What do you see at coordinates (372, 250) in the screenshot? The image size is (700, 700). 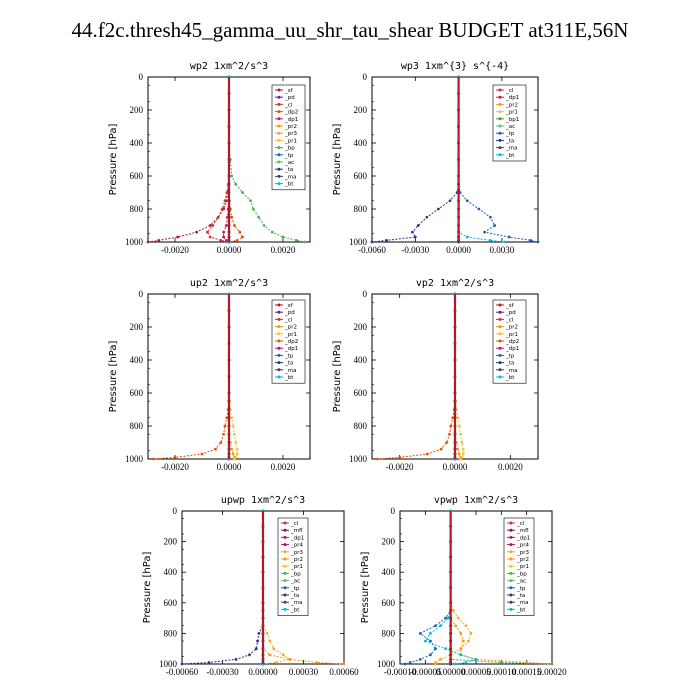 I see `x-tick-label: -0.0060` at bounding box center [372, 250].